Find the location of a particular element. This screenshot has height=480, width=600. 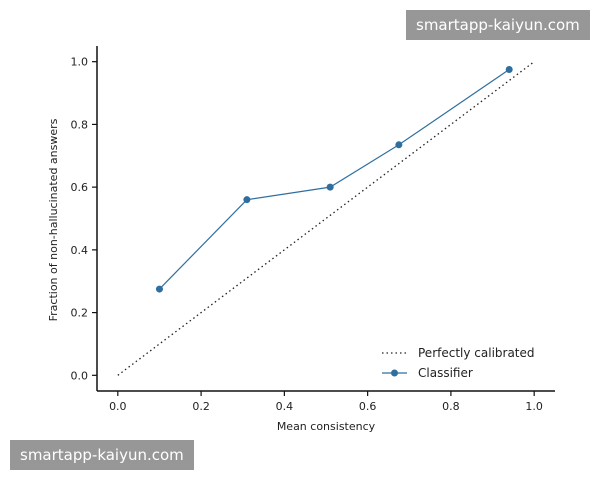

x-tick-label: 0.4 is located at coordinates (285, 406).